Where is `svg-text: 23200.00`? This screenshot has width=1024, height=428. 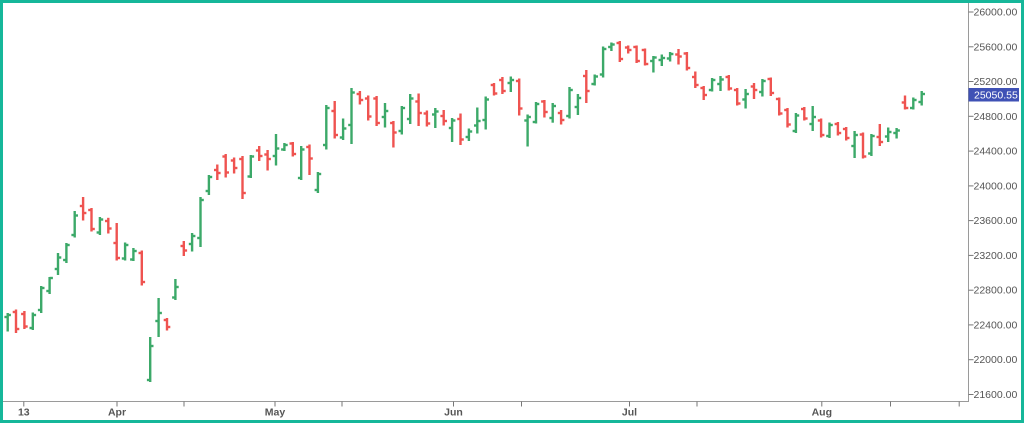 svg-text: 23200.00 is located at coordinates (996, 256).